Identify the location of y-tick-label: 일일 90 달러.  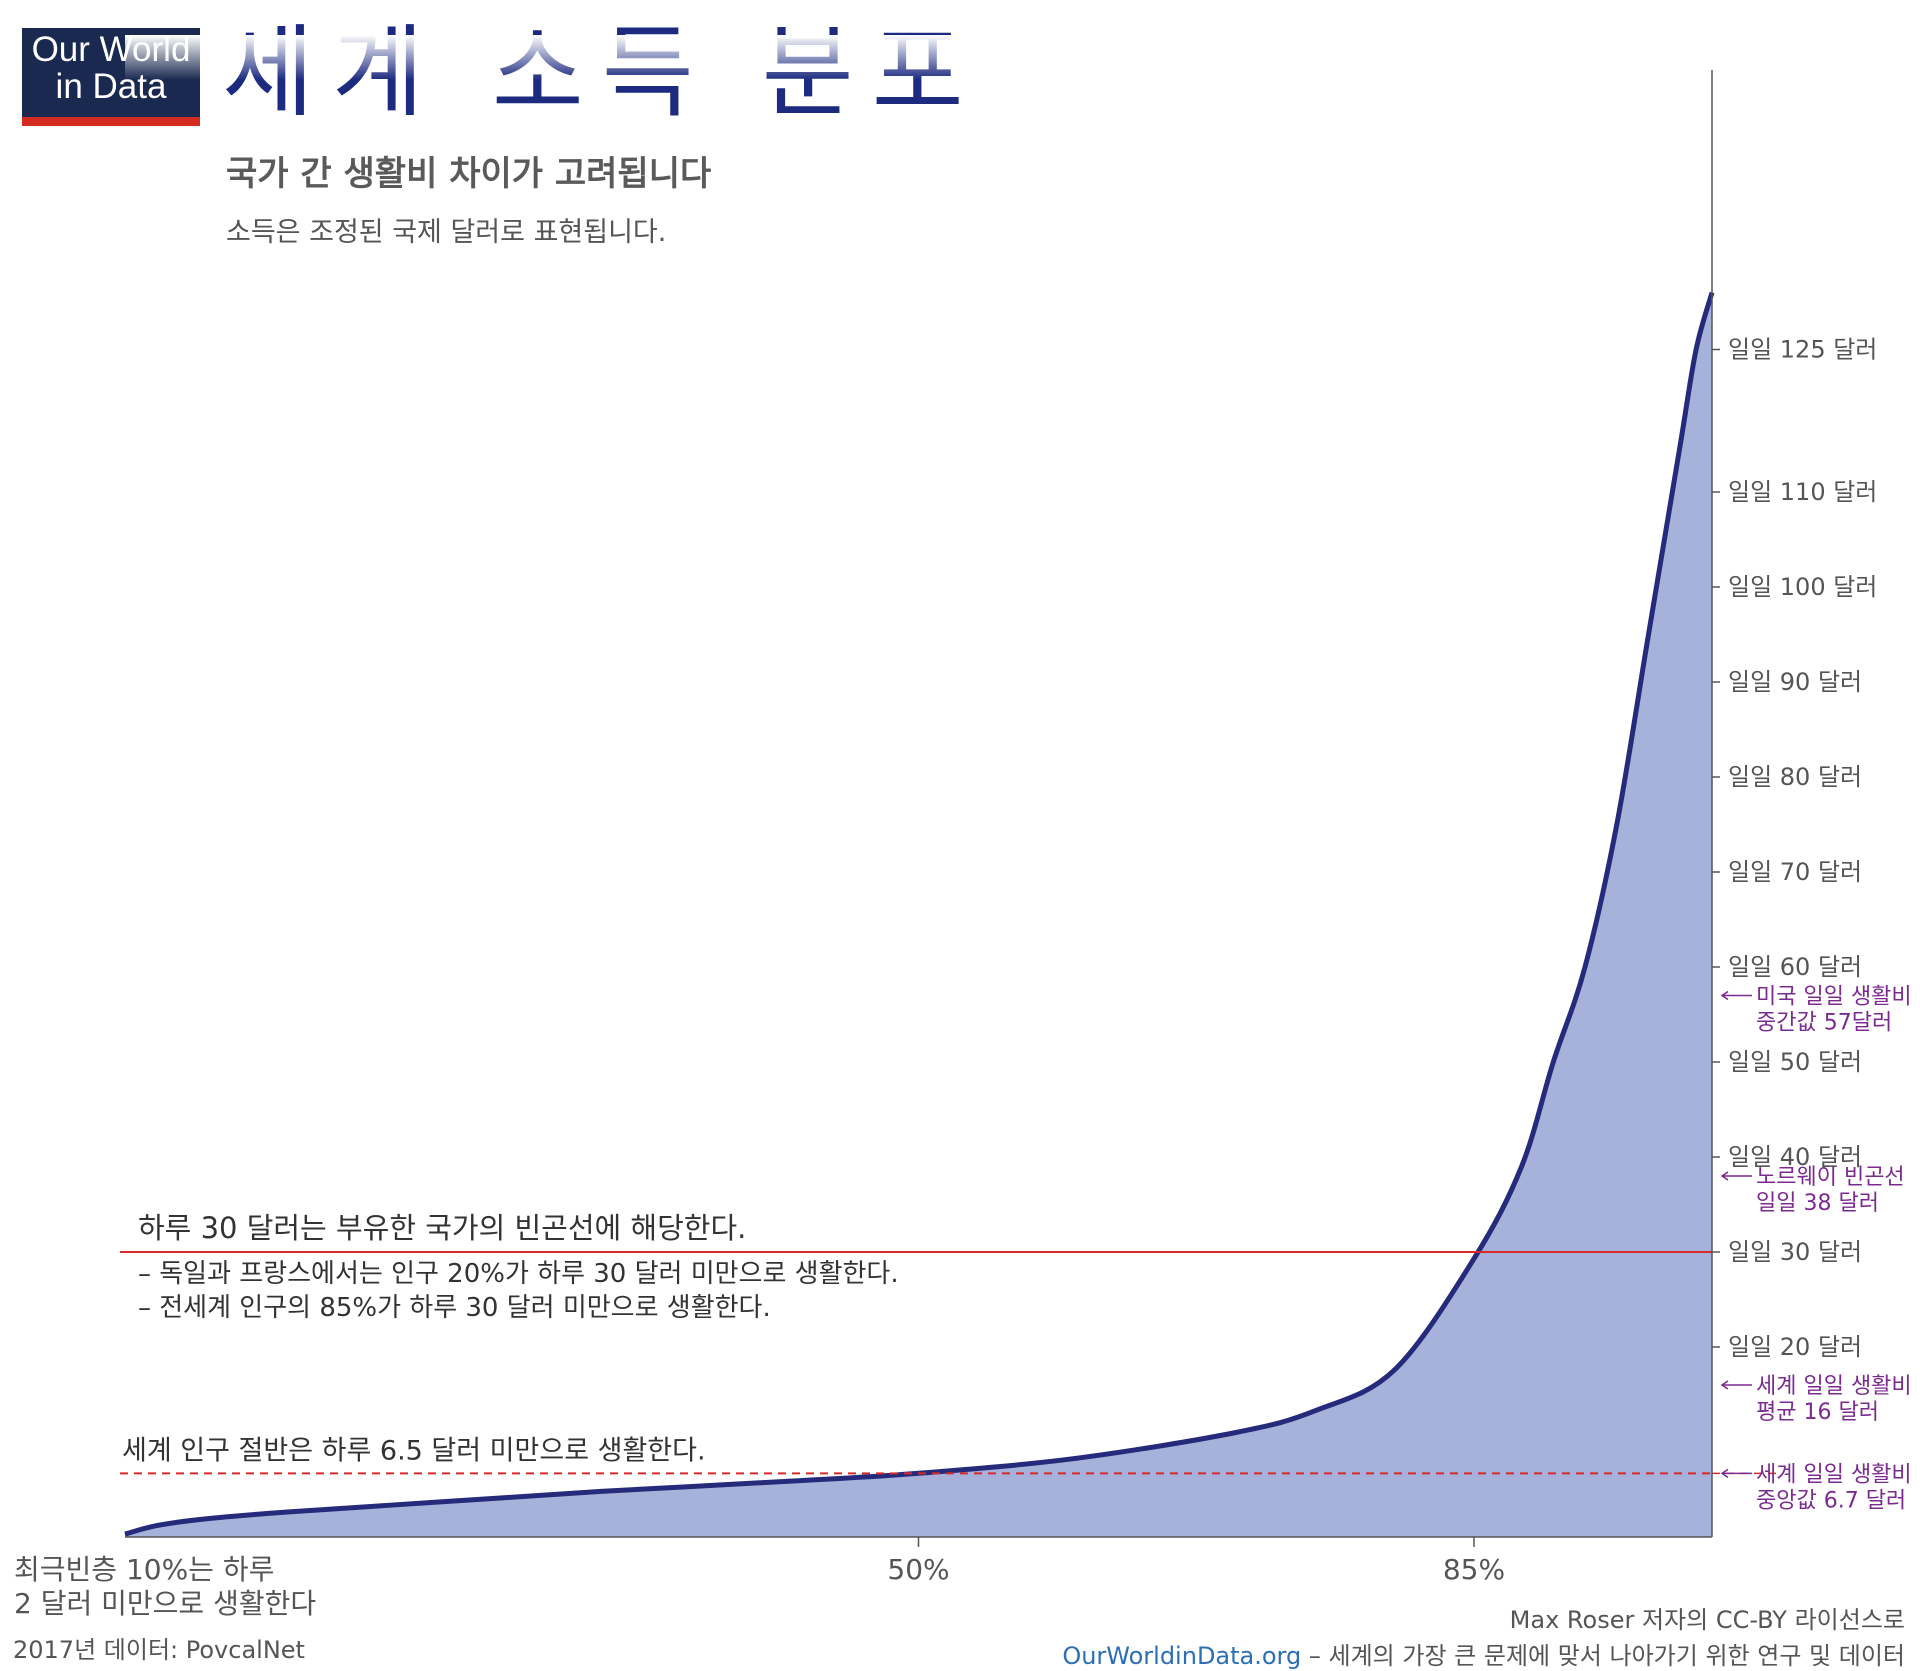
(1795, 682).